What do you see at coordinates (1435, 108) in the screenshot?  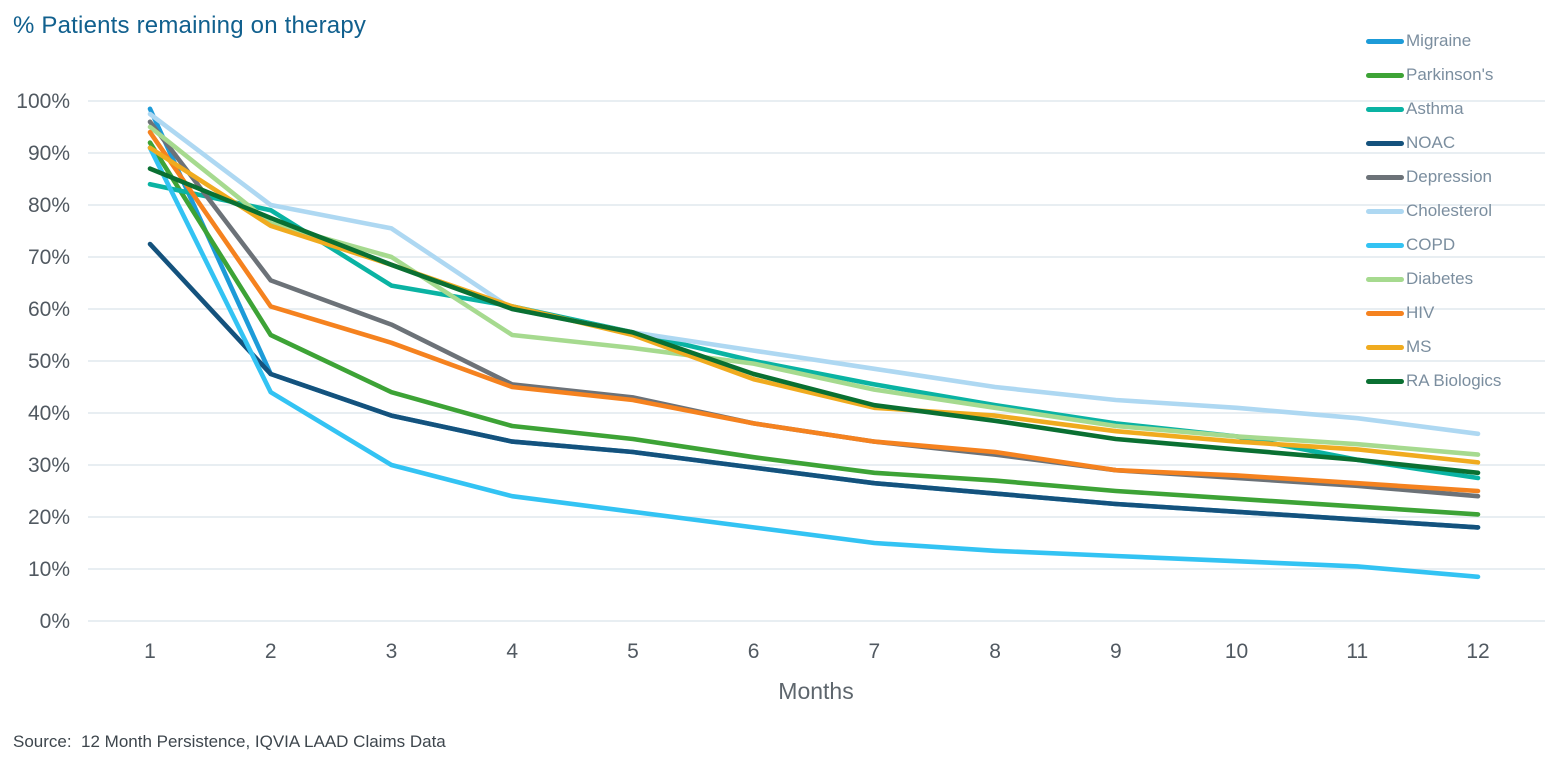 I see `legend-label: Asthma` at bounding box center [1435, 108].